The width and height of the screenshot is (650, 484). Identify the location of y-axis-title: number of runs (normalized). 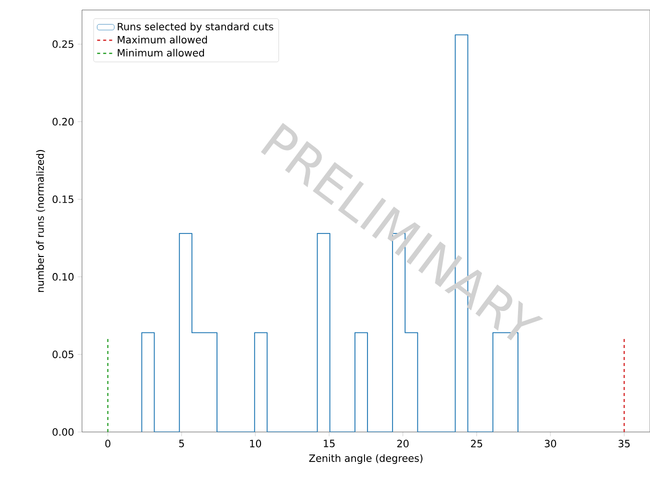
(41, 221).